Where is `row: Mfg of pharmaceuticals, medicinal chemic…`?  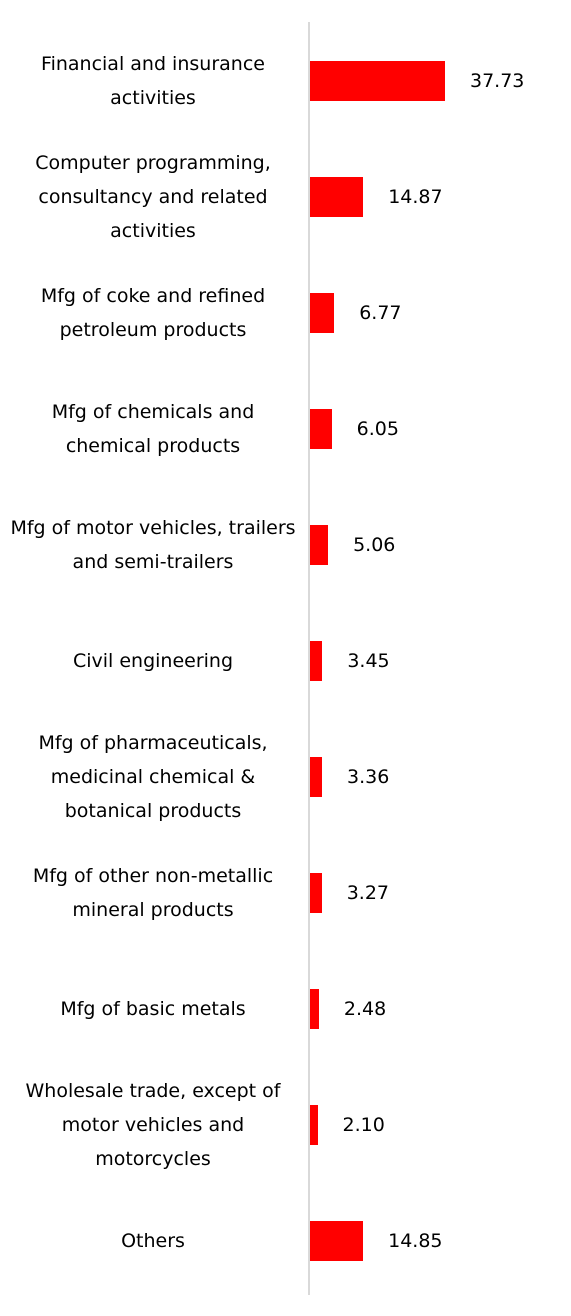
row: Mfg of pharmaceuticals, medicinal chemic… is located at coordinates (285, 777).